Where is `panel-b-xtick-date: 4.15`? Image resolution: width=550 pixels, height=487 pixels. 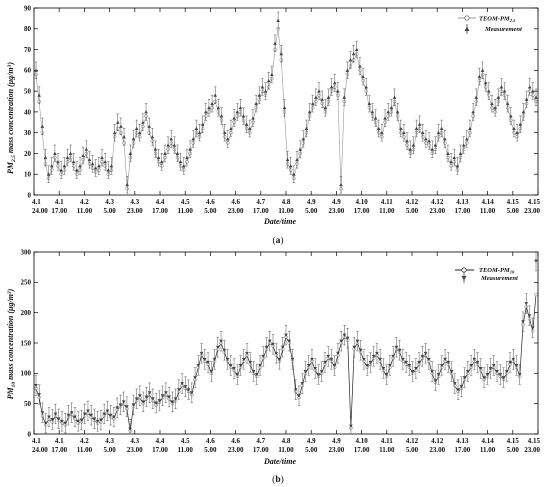
panel-b-xtick-date: 4.15 is located at coordinates (534, 441).